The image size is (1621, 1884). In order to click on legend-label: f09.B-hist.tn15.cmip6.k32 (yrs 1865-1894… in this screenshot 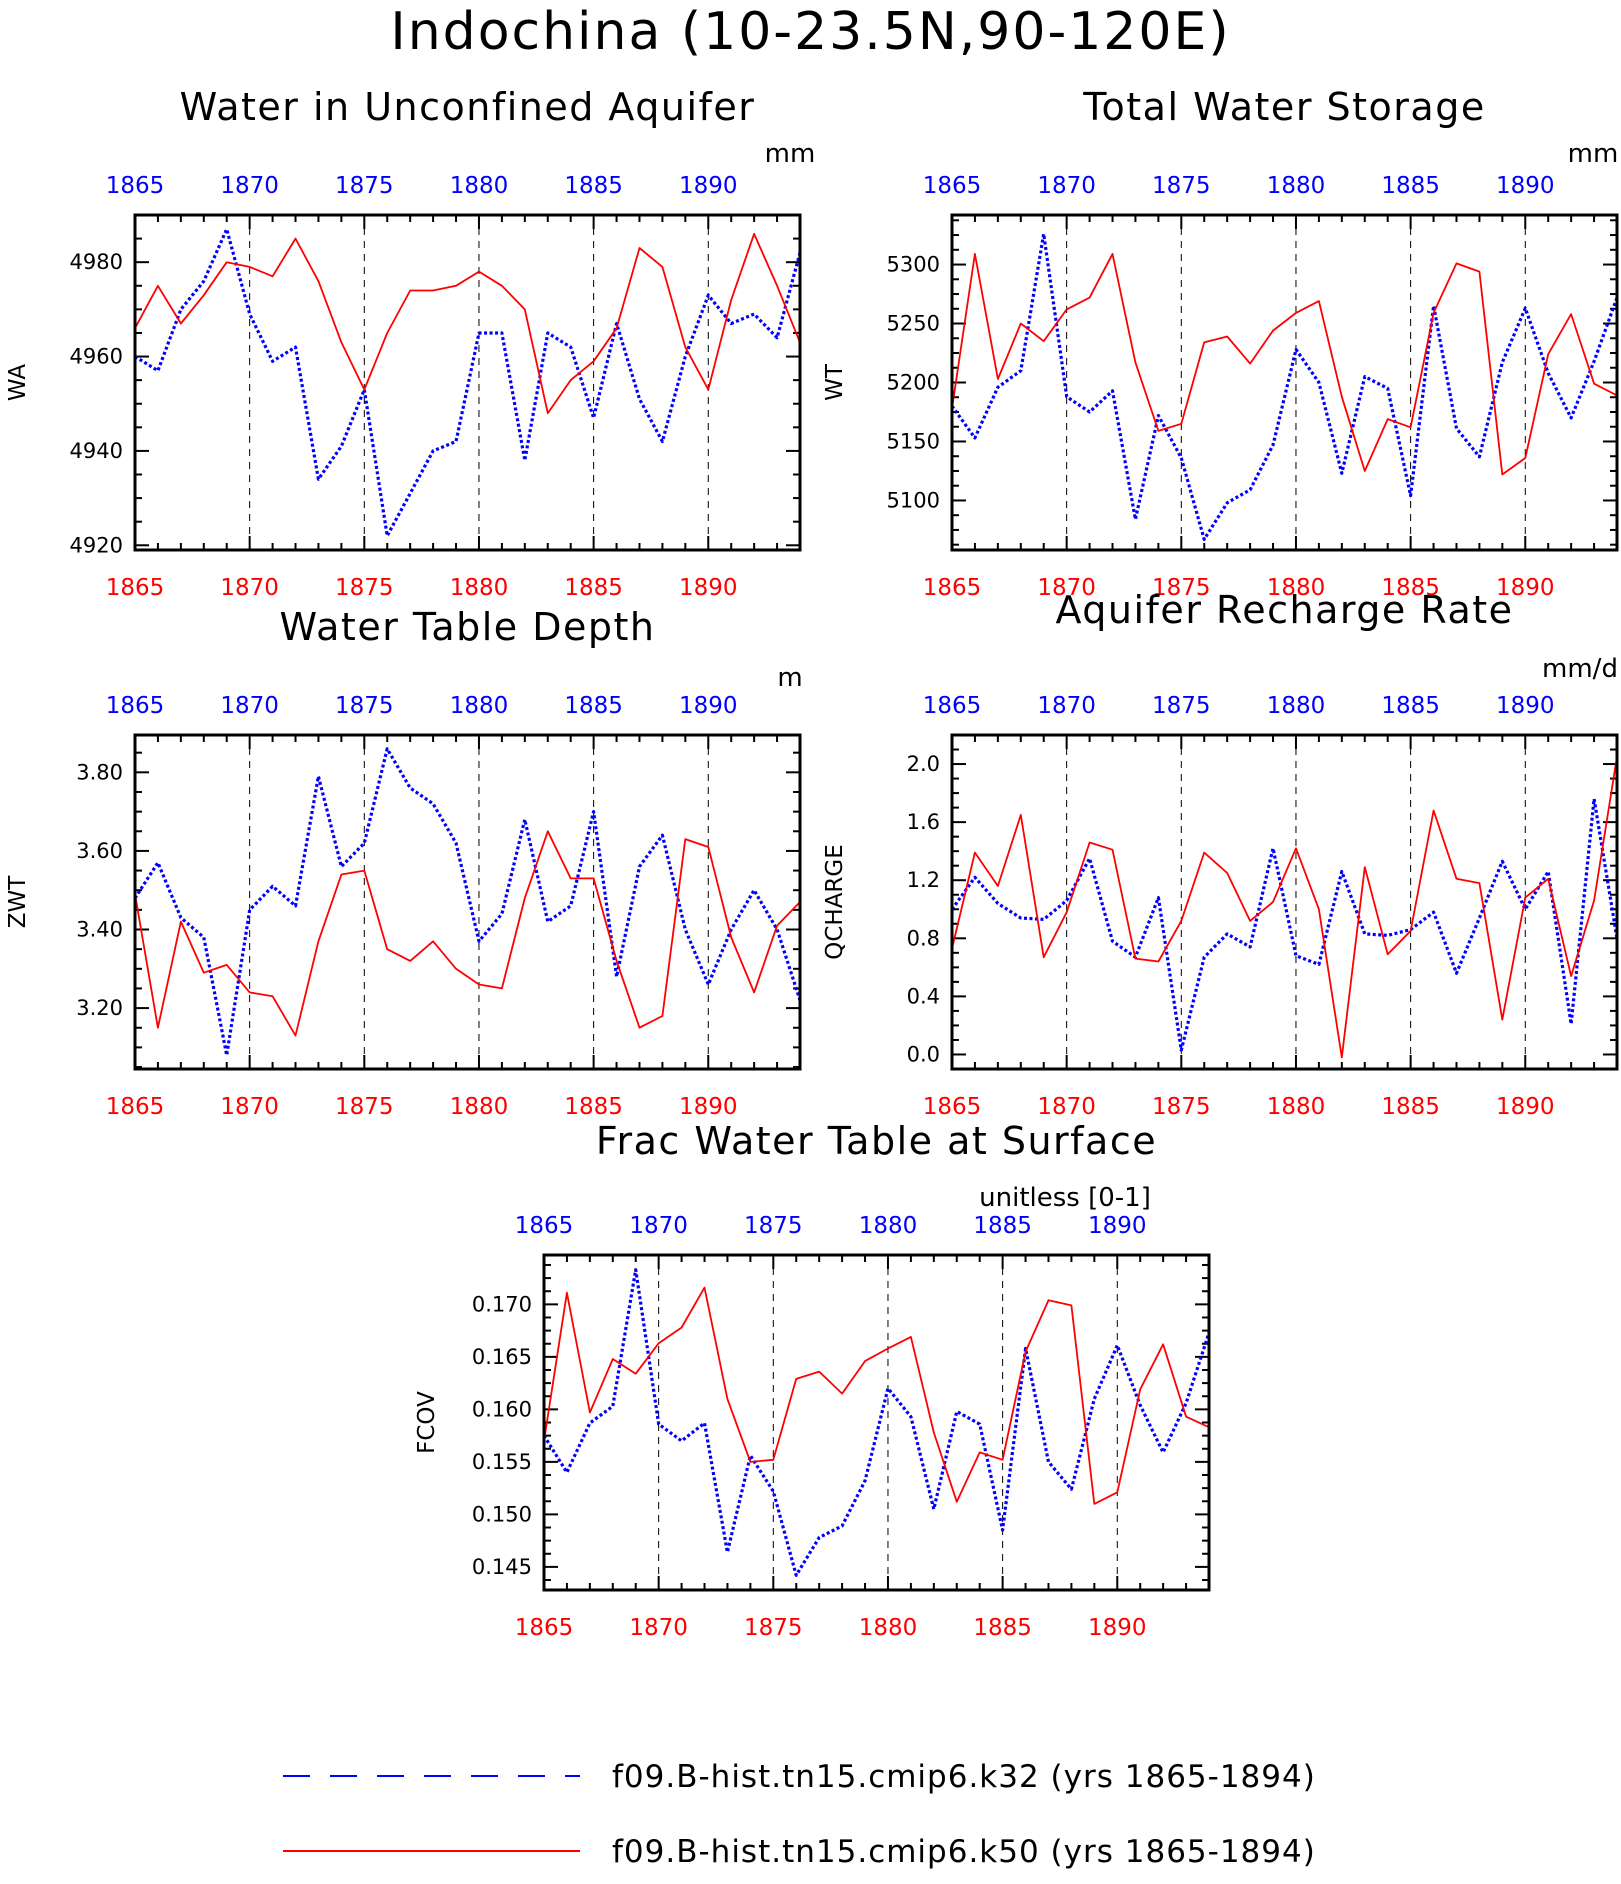, I will do `click(964, 1777)`.